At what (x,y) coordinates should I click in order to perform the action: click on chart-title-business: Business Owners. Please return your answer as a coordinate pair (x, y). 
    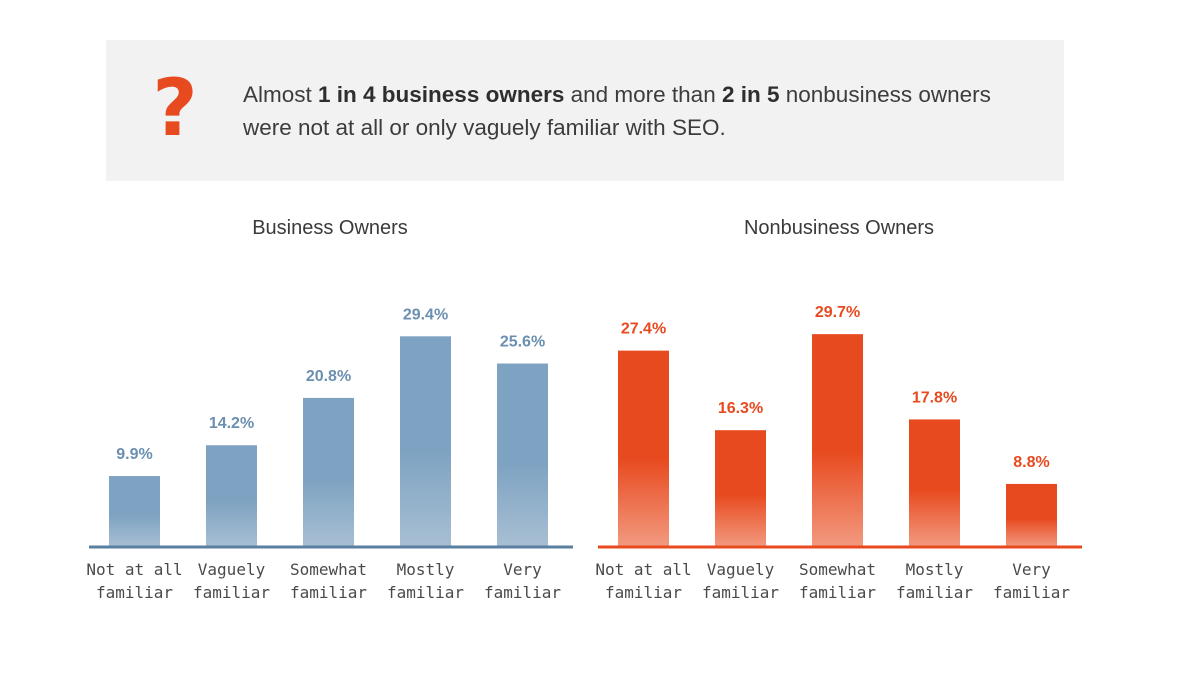
    Looking at the image, I should click on (330, 228).